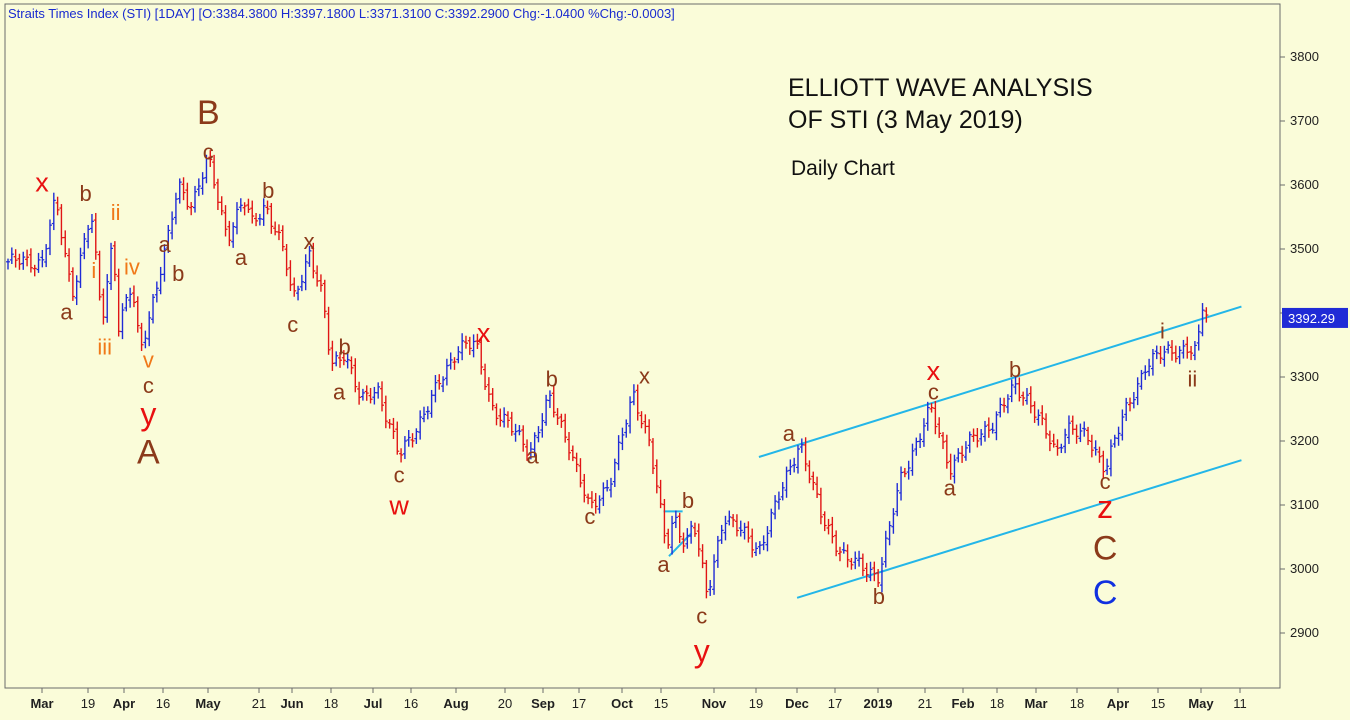 This screenshot has width=1350, height=720. Describe the element at coordinates (543, 703) in the screenshot. I see `x-tick-label: Sep` at that location.